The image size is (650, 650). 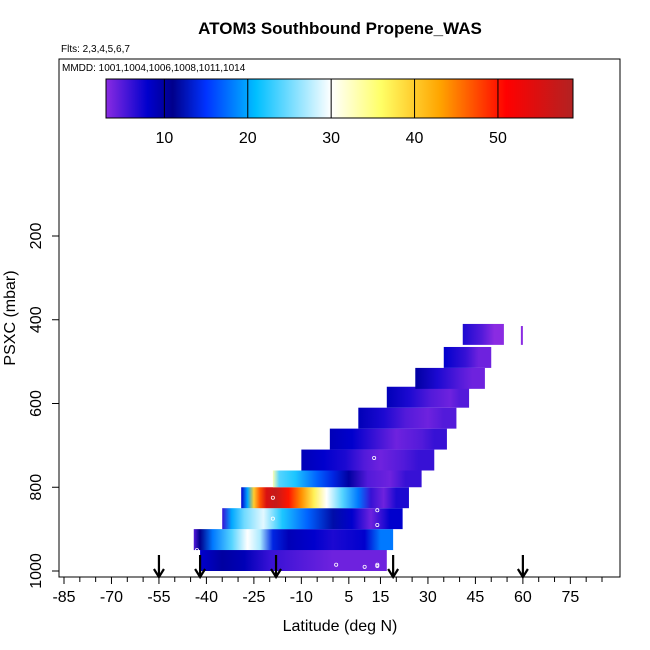 What do you see at coordinates (36, 236) in the screenshot?
I see `y-tick-label: 200` at bounding box center [36, 236].